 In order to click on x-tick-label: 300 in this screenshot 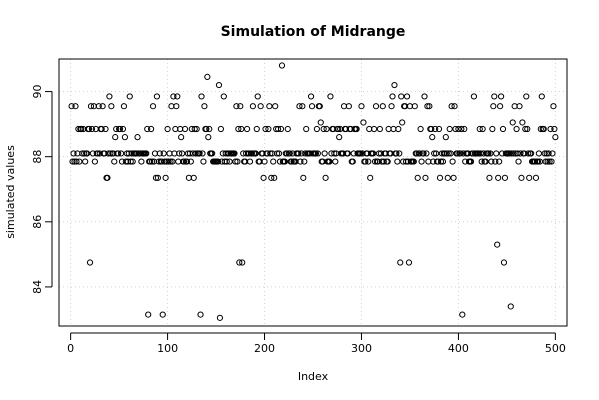, I will do `click(361, 348)`.